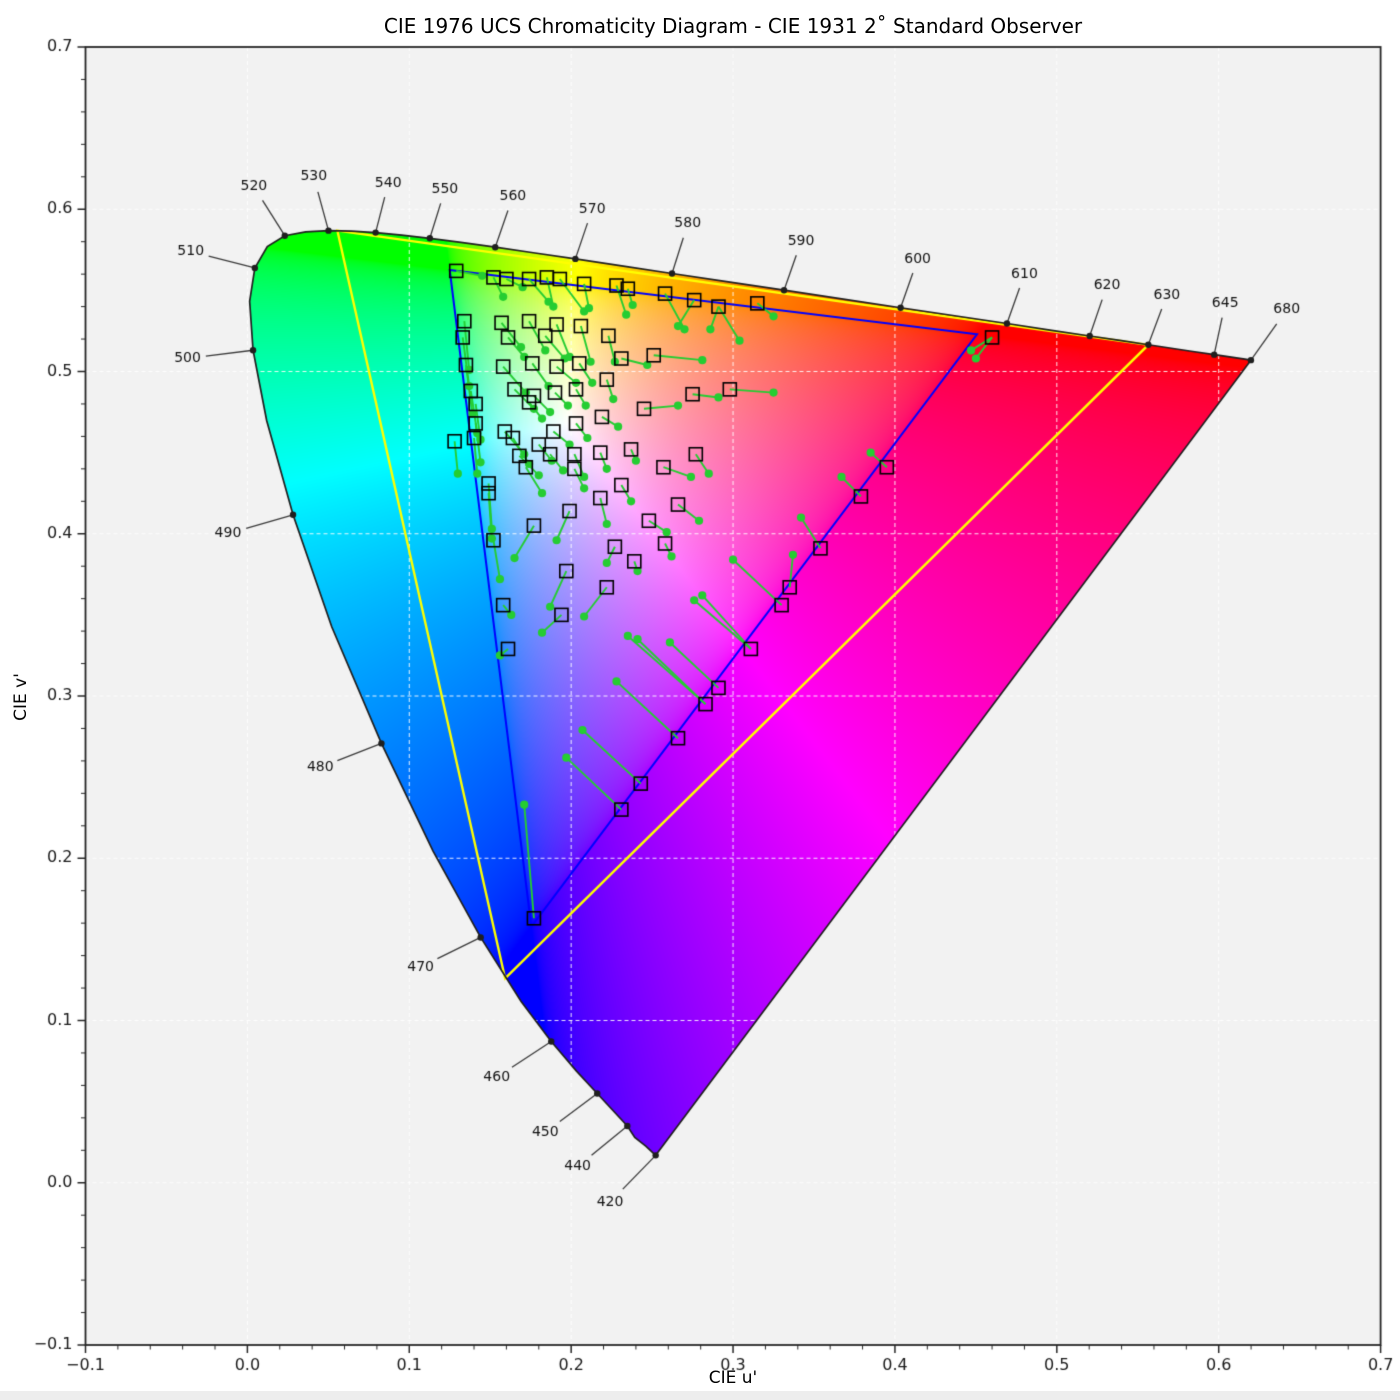  What do you see at coordinates (21, 697) in the screenshot?
I see `y-axis-label: CIE v'` at bounding box center [21, 697].